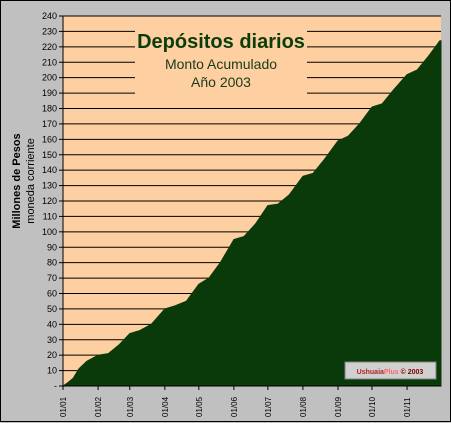 Image resolution: width=451 pixels, height=423 pixels. I want to click on y-tick-label: 210, so click(49, 62).